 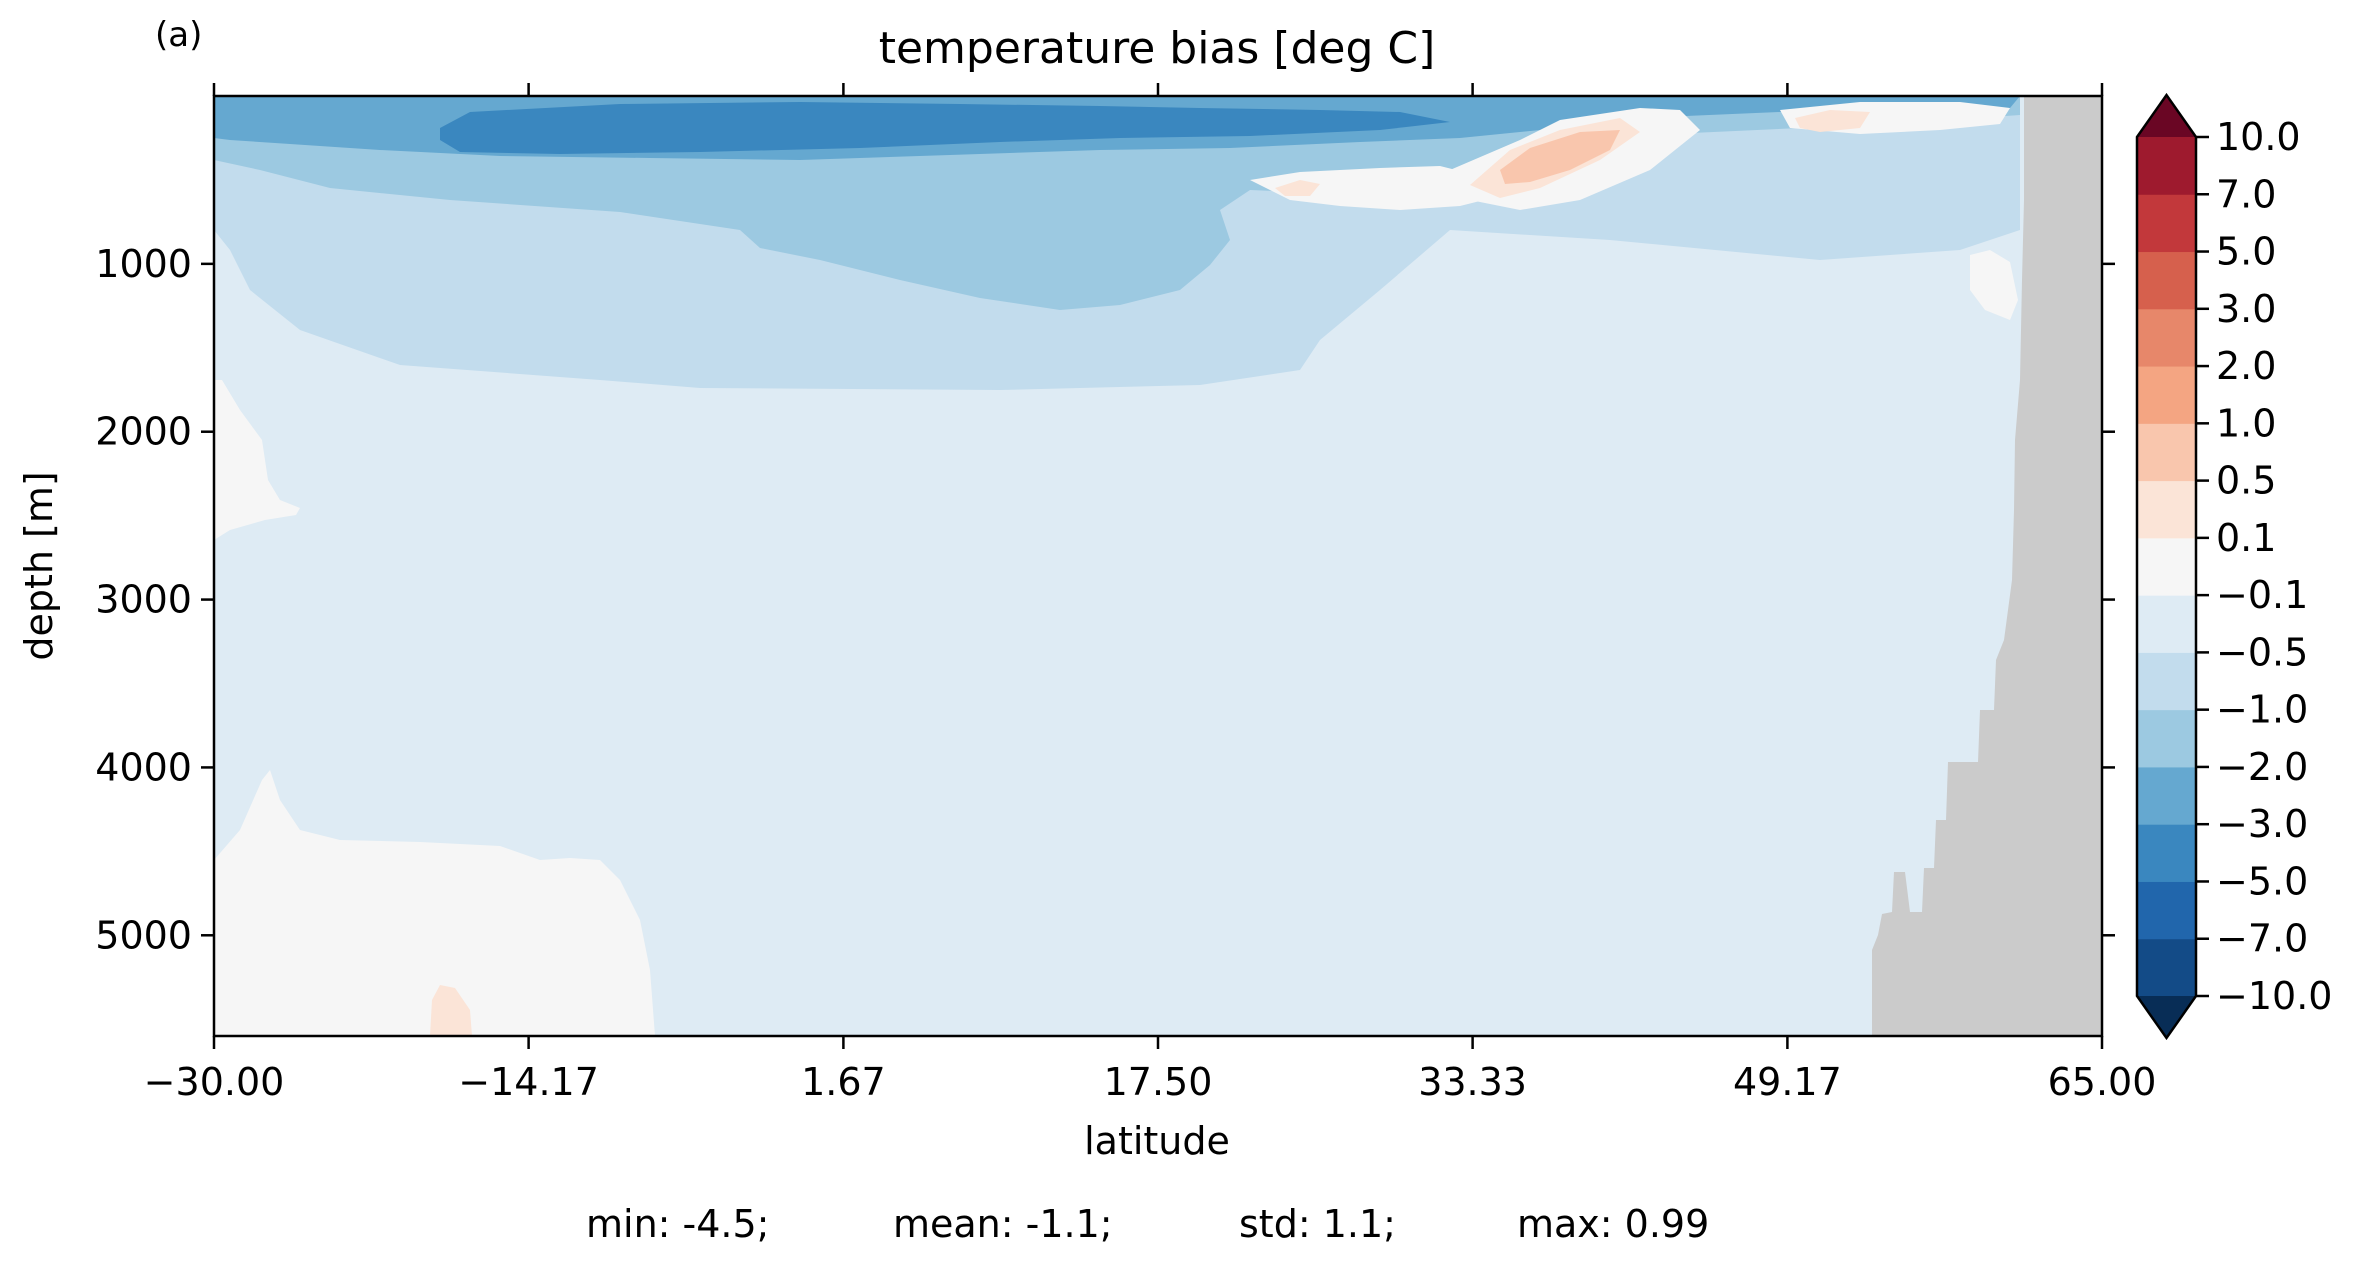 I want to click on y-axis-label: depth [m], so click(x=39, y=565).